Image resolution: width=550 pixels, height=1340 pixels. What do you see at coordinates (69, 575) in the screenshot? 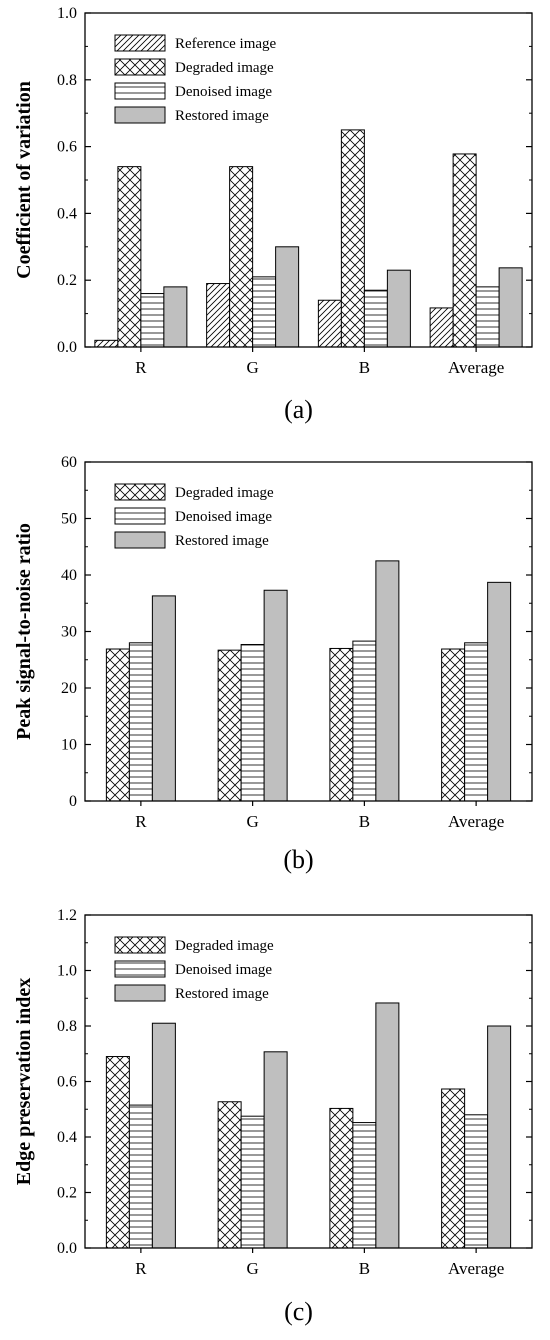
I see `y-tick-label: 40` at bounding box center [69, 575].